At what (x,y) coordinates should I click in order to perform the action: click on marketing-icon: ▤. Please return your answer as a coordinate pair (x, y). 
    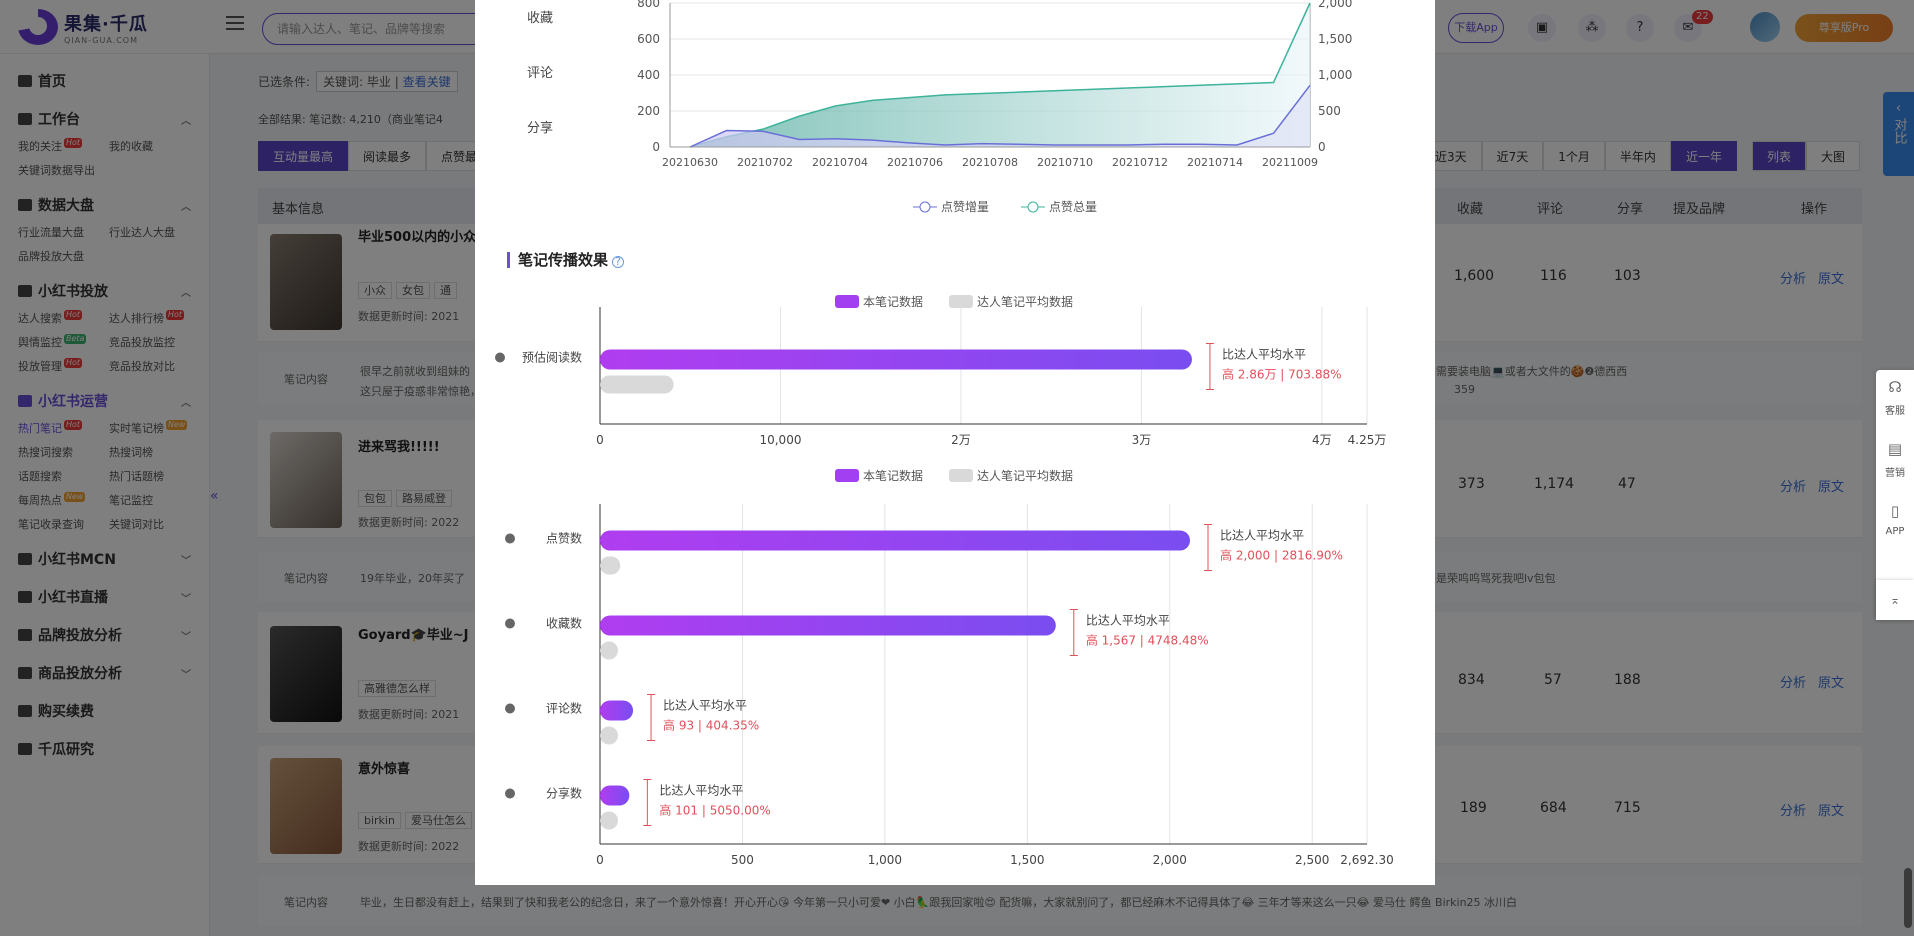
    Looking at the image, I should click on (1895, 449).